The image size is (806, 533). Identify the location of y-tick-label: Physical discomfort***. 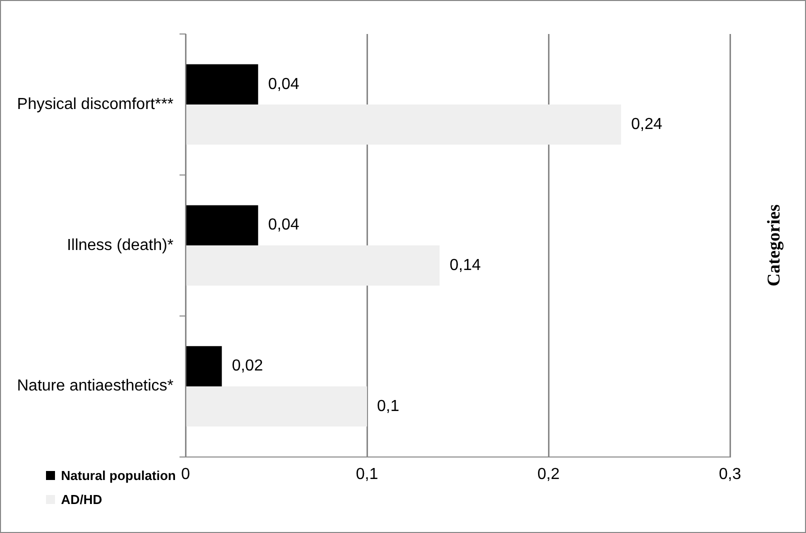
(95, 104).